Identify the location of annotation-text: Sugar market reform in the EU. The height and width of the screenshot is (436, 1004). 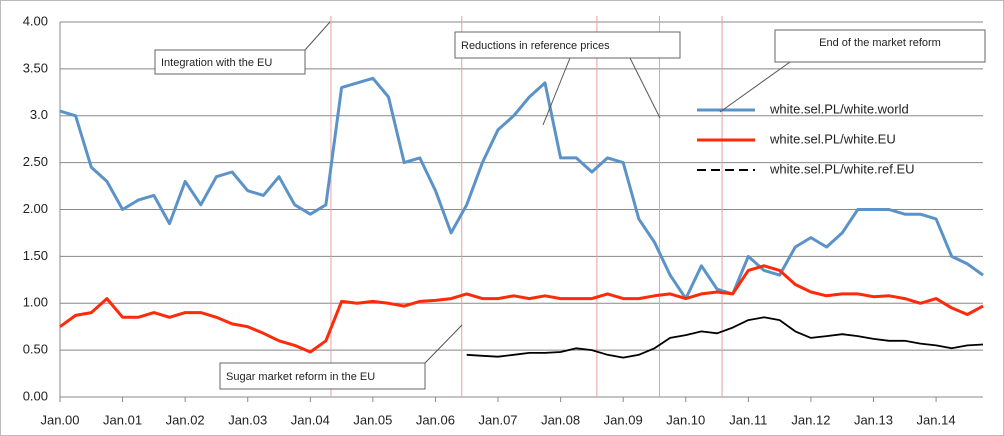
(300, 377).